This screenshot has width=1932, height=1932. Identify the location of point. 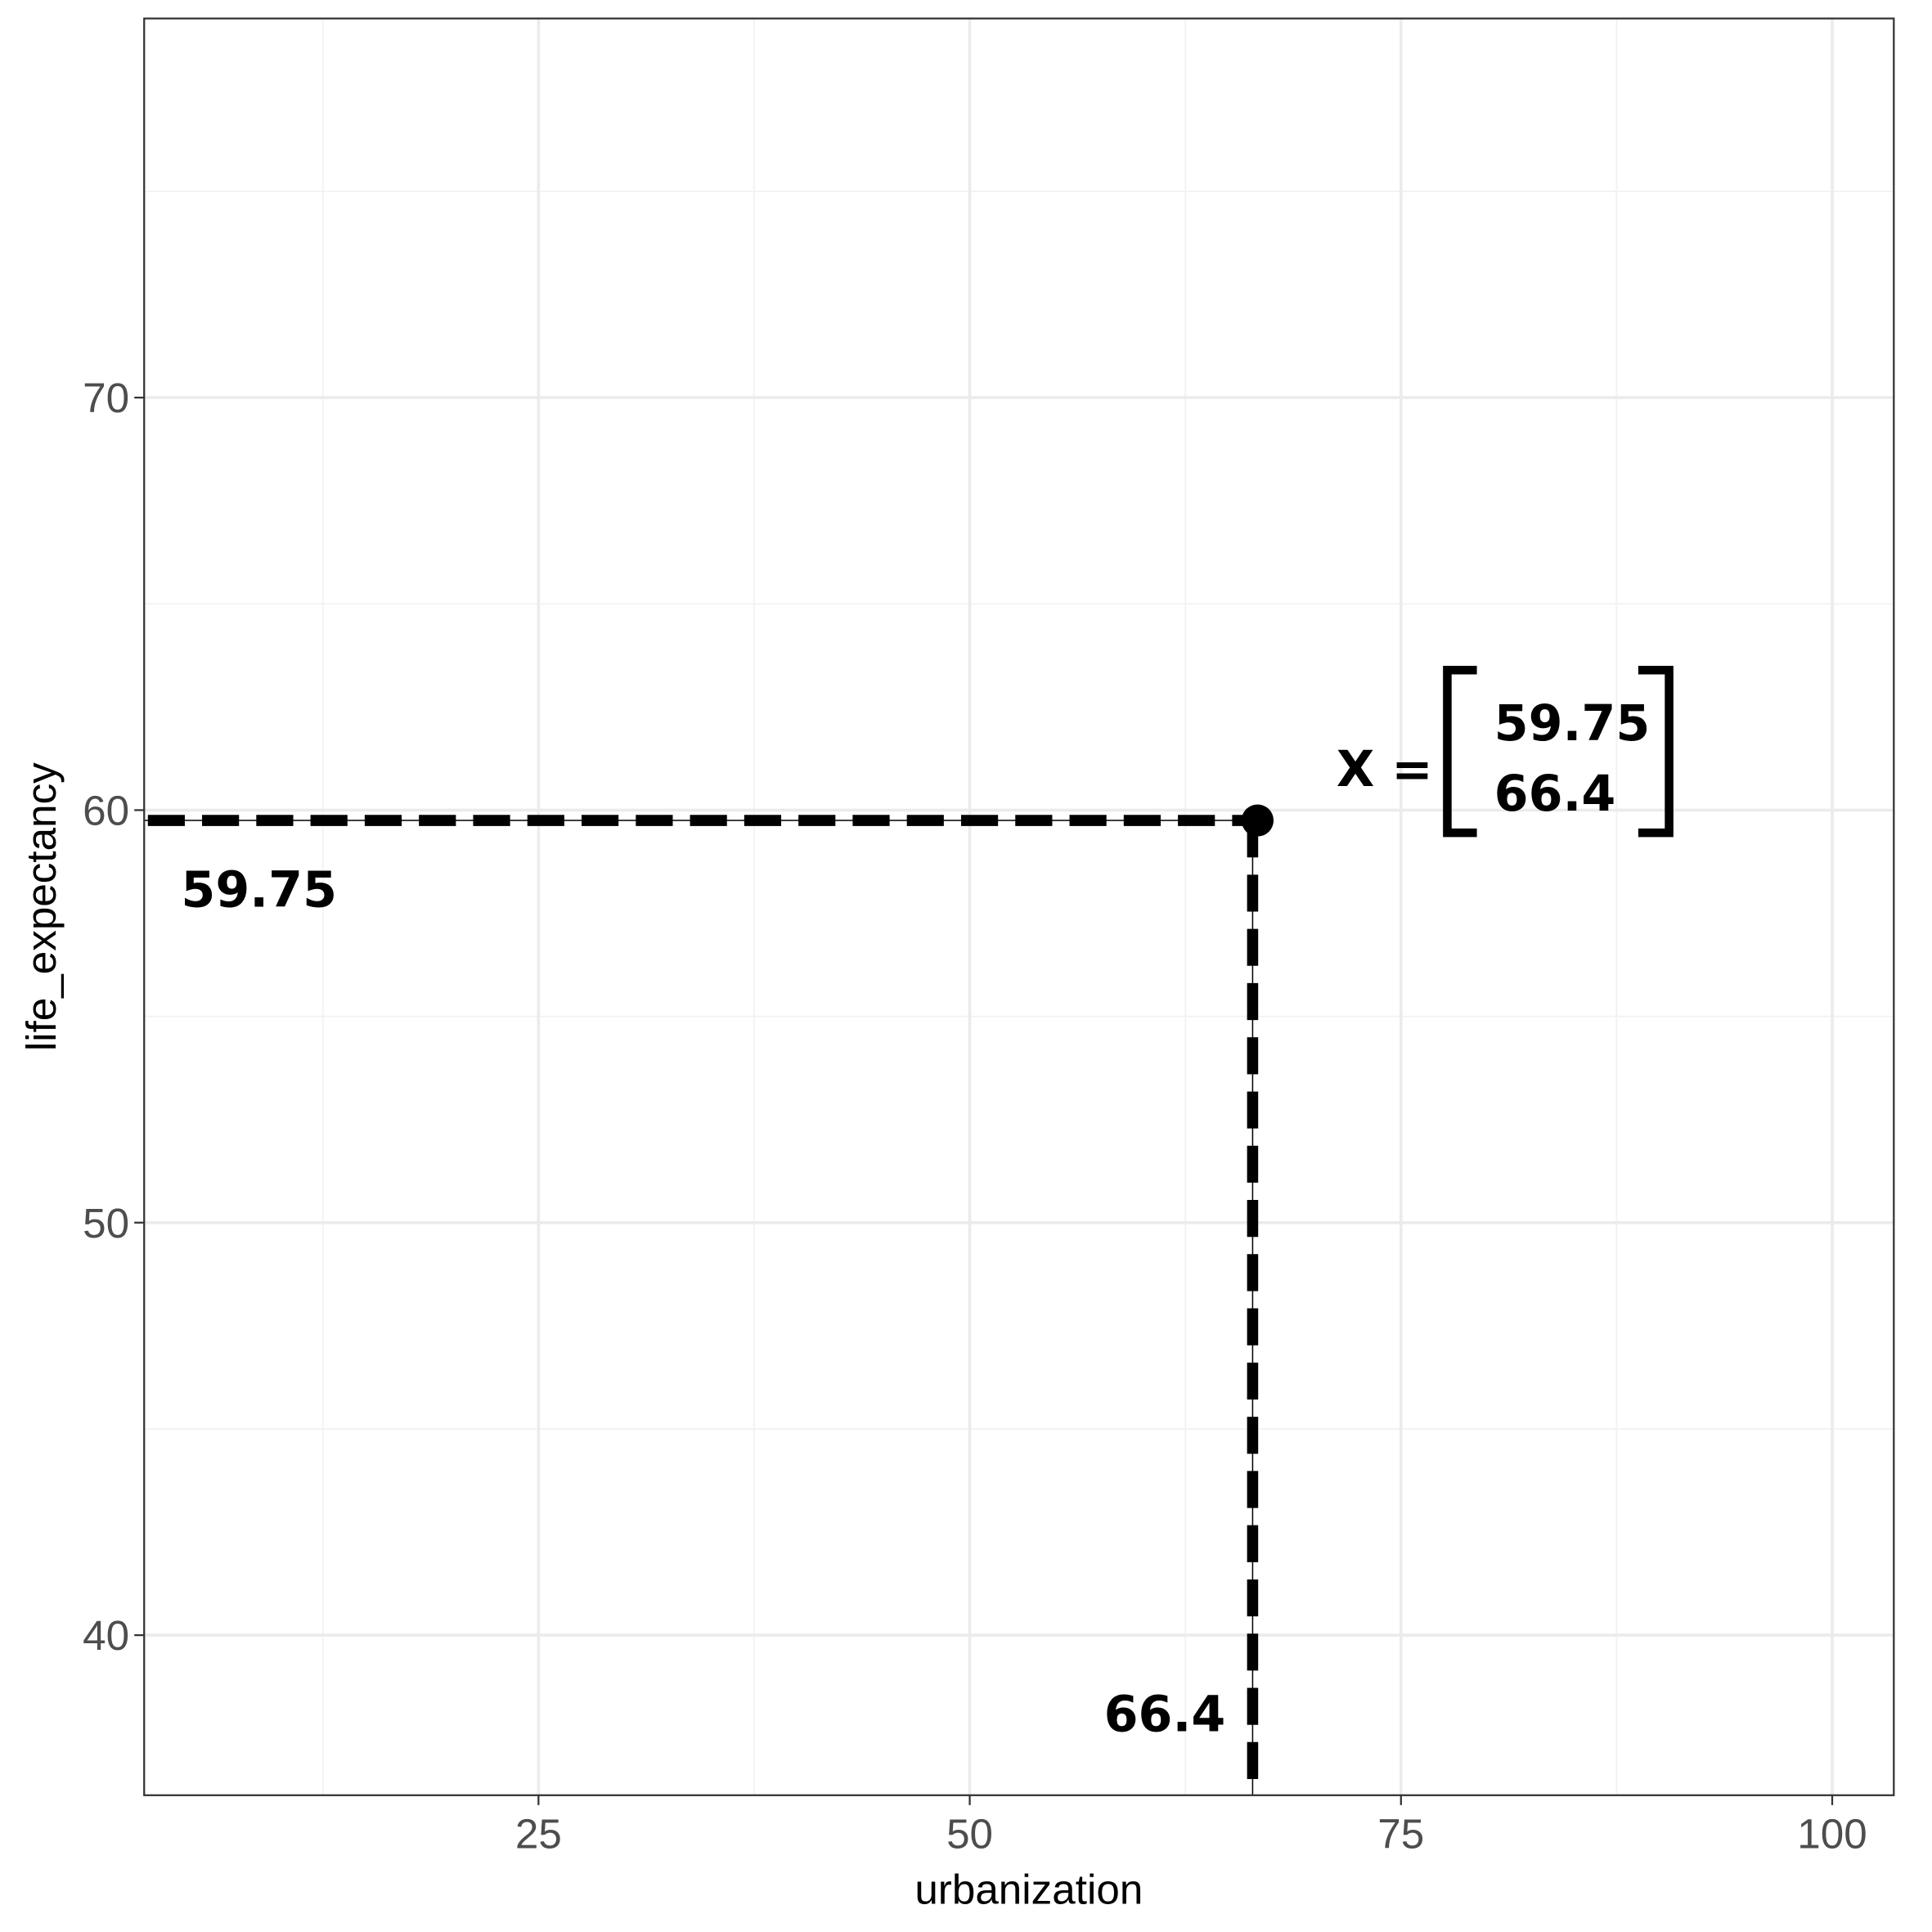
(1258, 821).